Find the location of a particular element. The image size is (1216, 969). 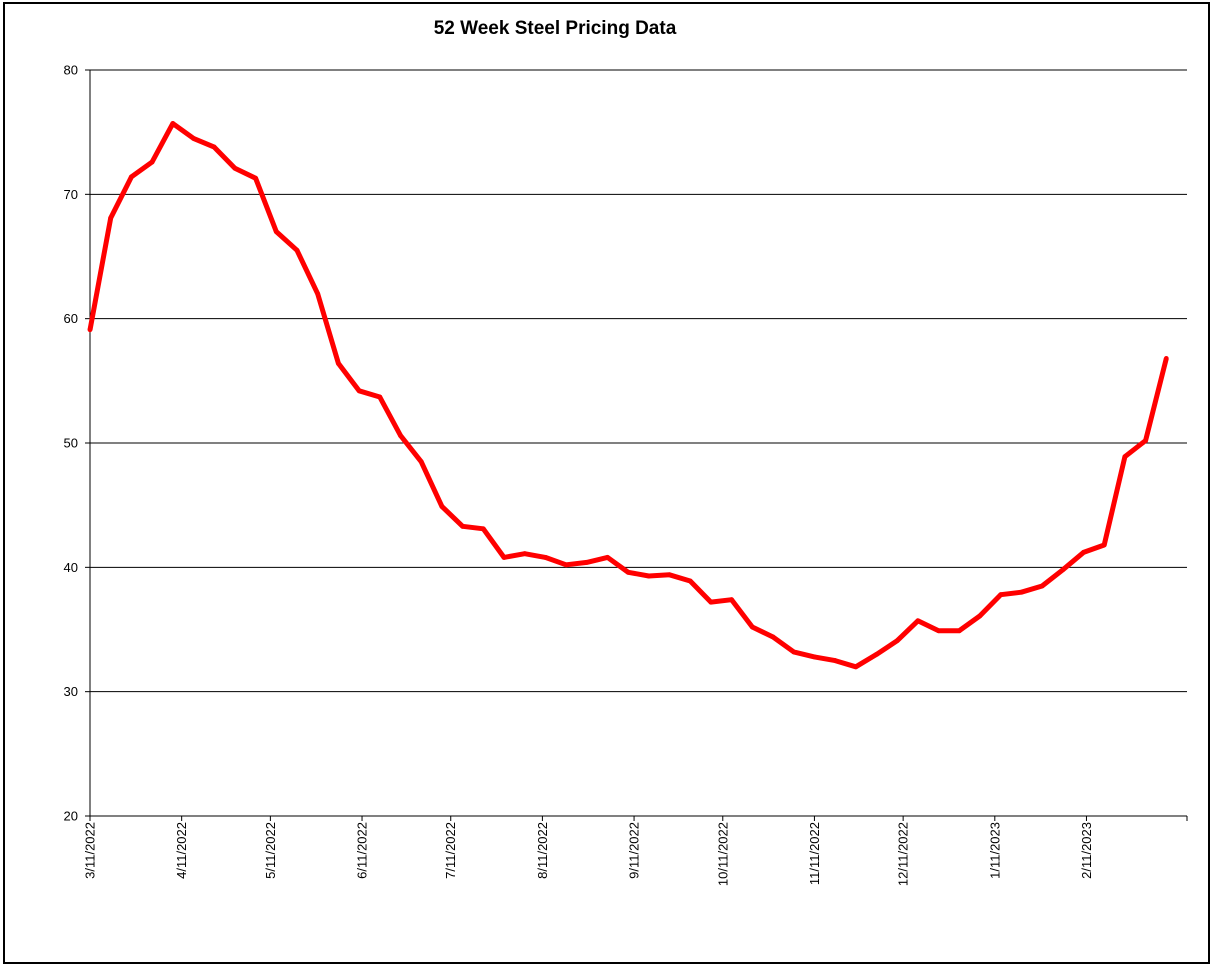

chart-title: 52 Week Steel Pricing Data is located at coordinates (555, 28).